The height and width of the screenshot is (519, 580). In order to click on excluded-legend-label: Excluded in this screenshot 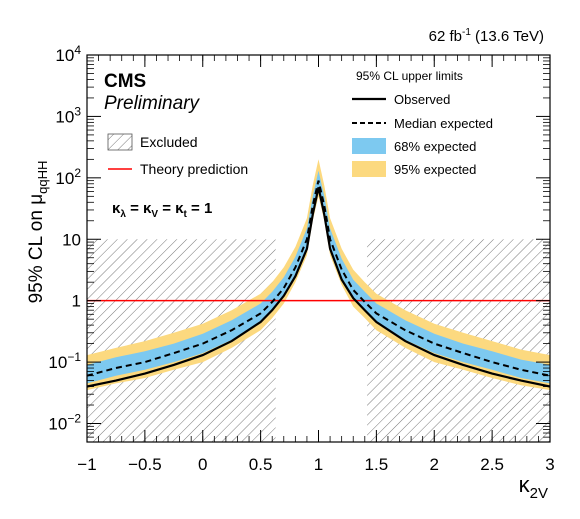, I will do `click(169, 142)`.